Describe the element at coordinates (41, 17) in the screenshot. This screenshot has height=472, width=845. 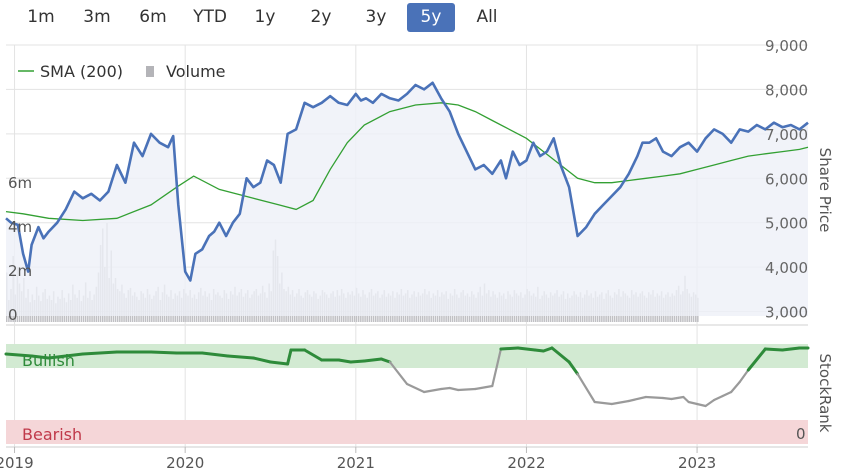
I see `range-button-1m: 1m` at that location.